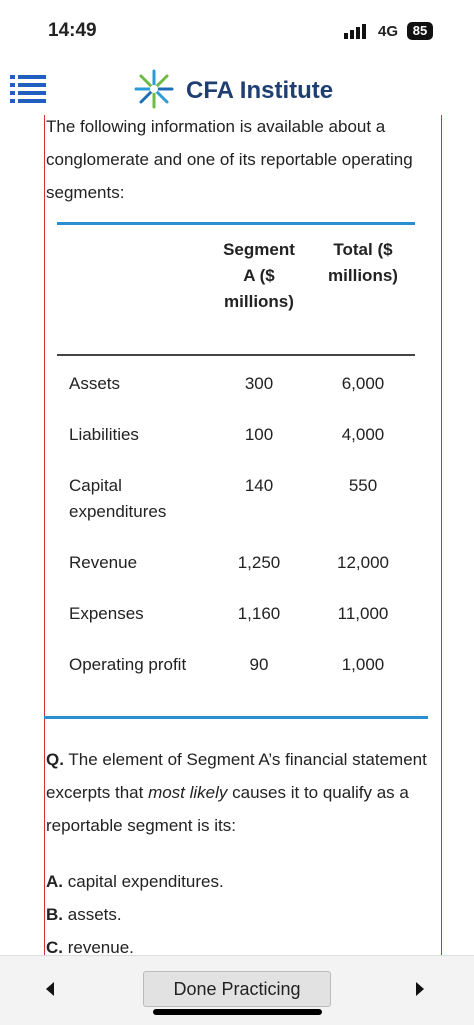 The height and width of the screenshot is (1025, 474). I want to click on segment-value: 300, so click(259, 383).